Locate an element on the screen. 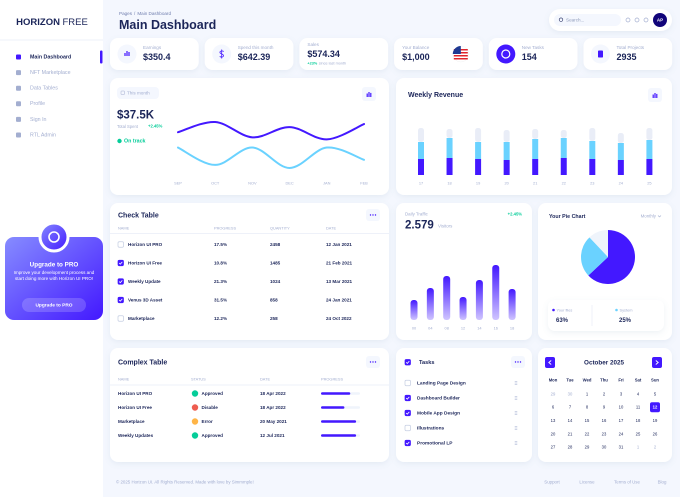 This screenshot has height=497, width=680. menu-item: NFT Marketplace is located at coordinates (50, 73).